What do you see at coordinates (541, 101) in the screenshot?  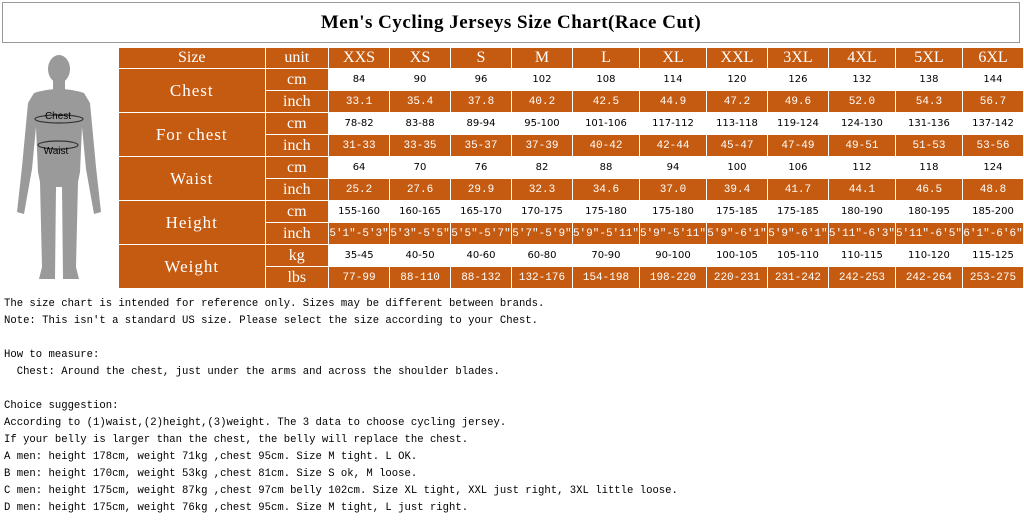 I see `size-value: 40.2` at bounding box center [541, 101].